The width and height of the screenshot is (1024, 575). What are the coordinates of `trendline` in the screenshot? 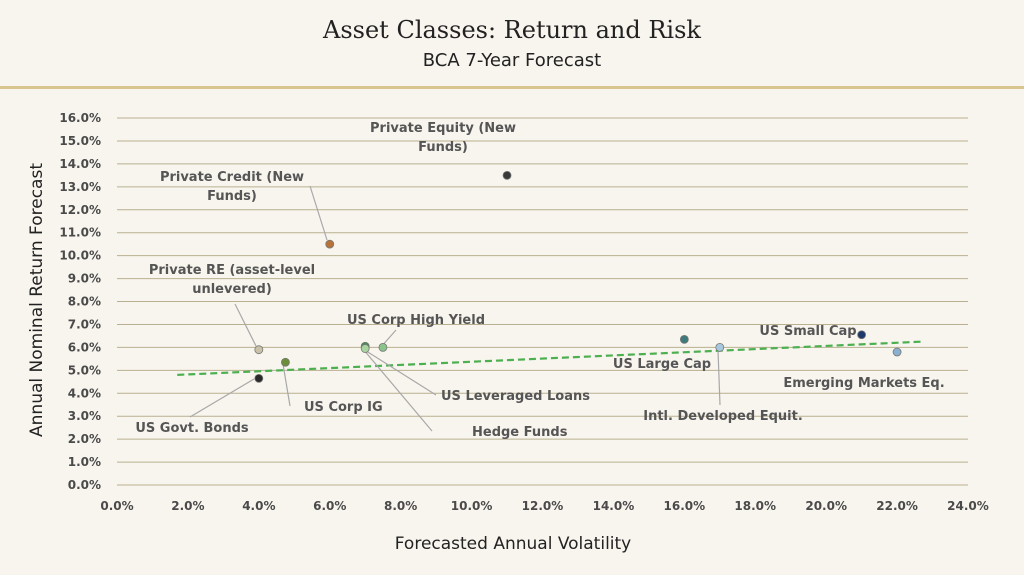 It's located at (549, 358).